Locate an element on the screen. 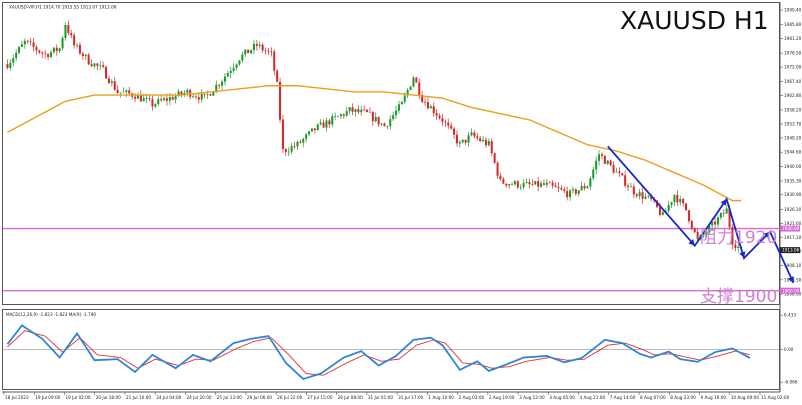 The width and height of the screenshot is (802, 405). time-tick-label: 27 Jul 15:00 is located at coordinates (319, 397).